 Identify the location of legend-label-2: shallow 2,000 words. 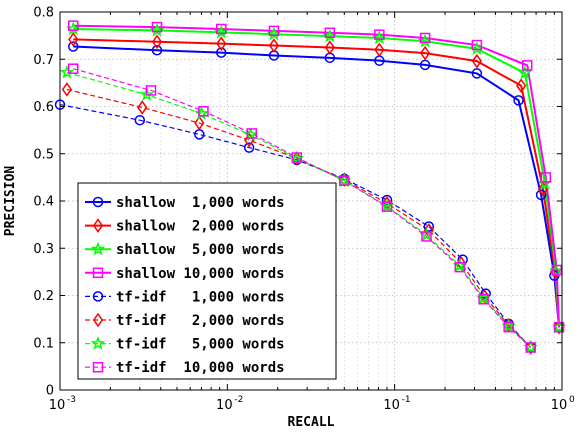
(200, 227).